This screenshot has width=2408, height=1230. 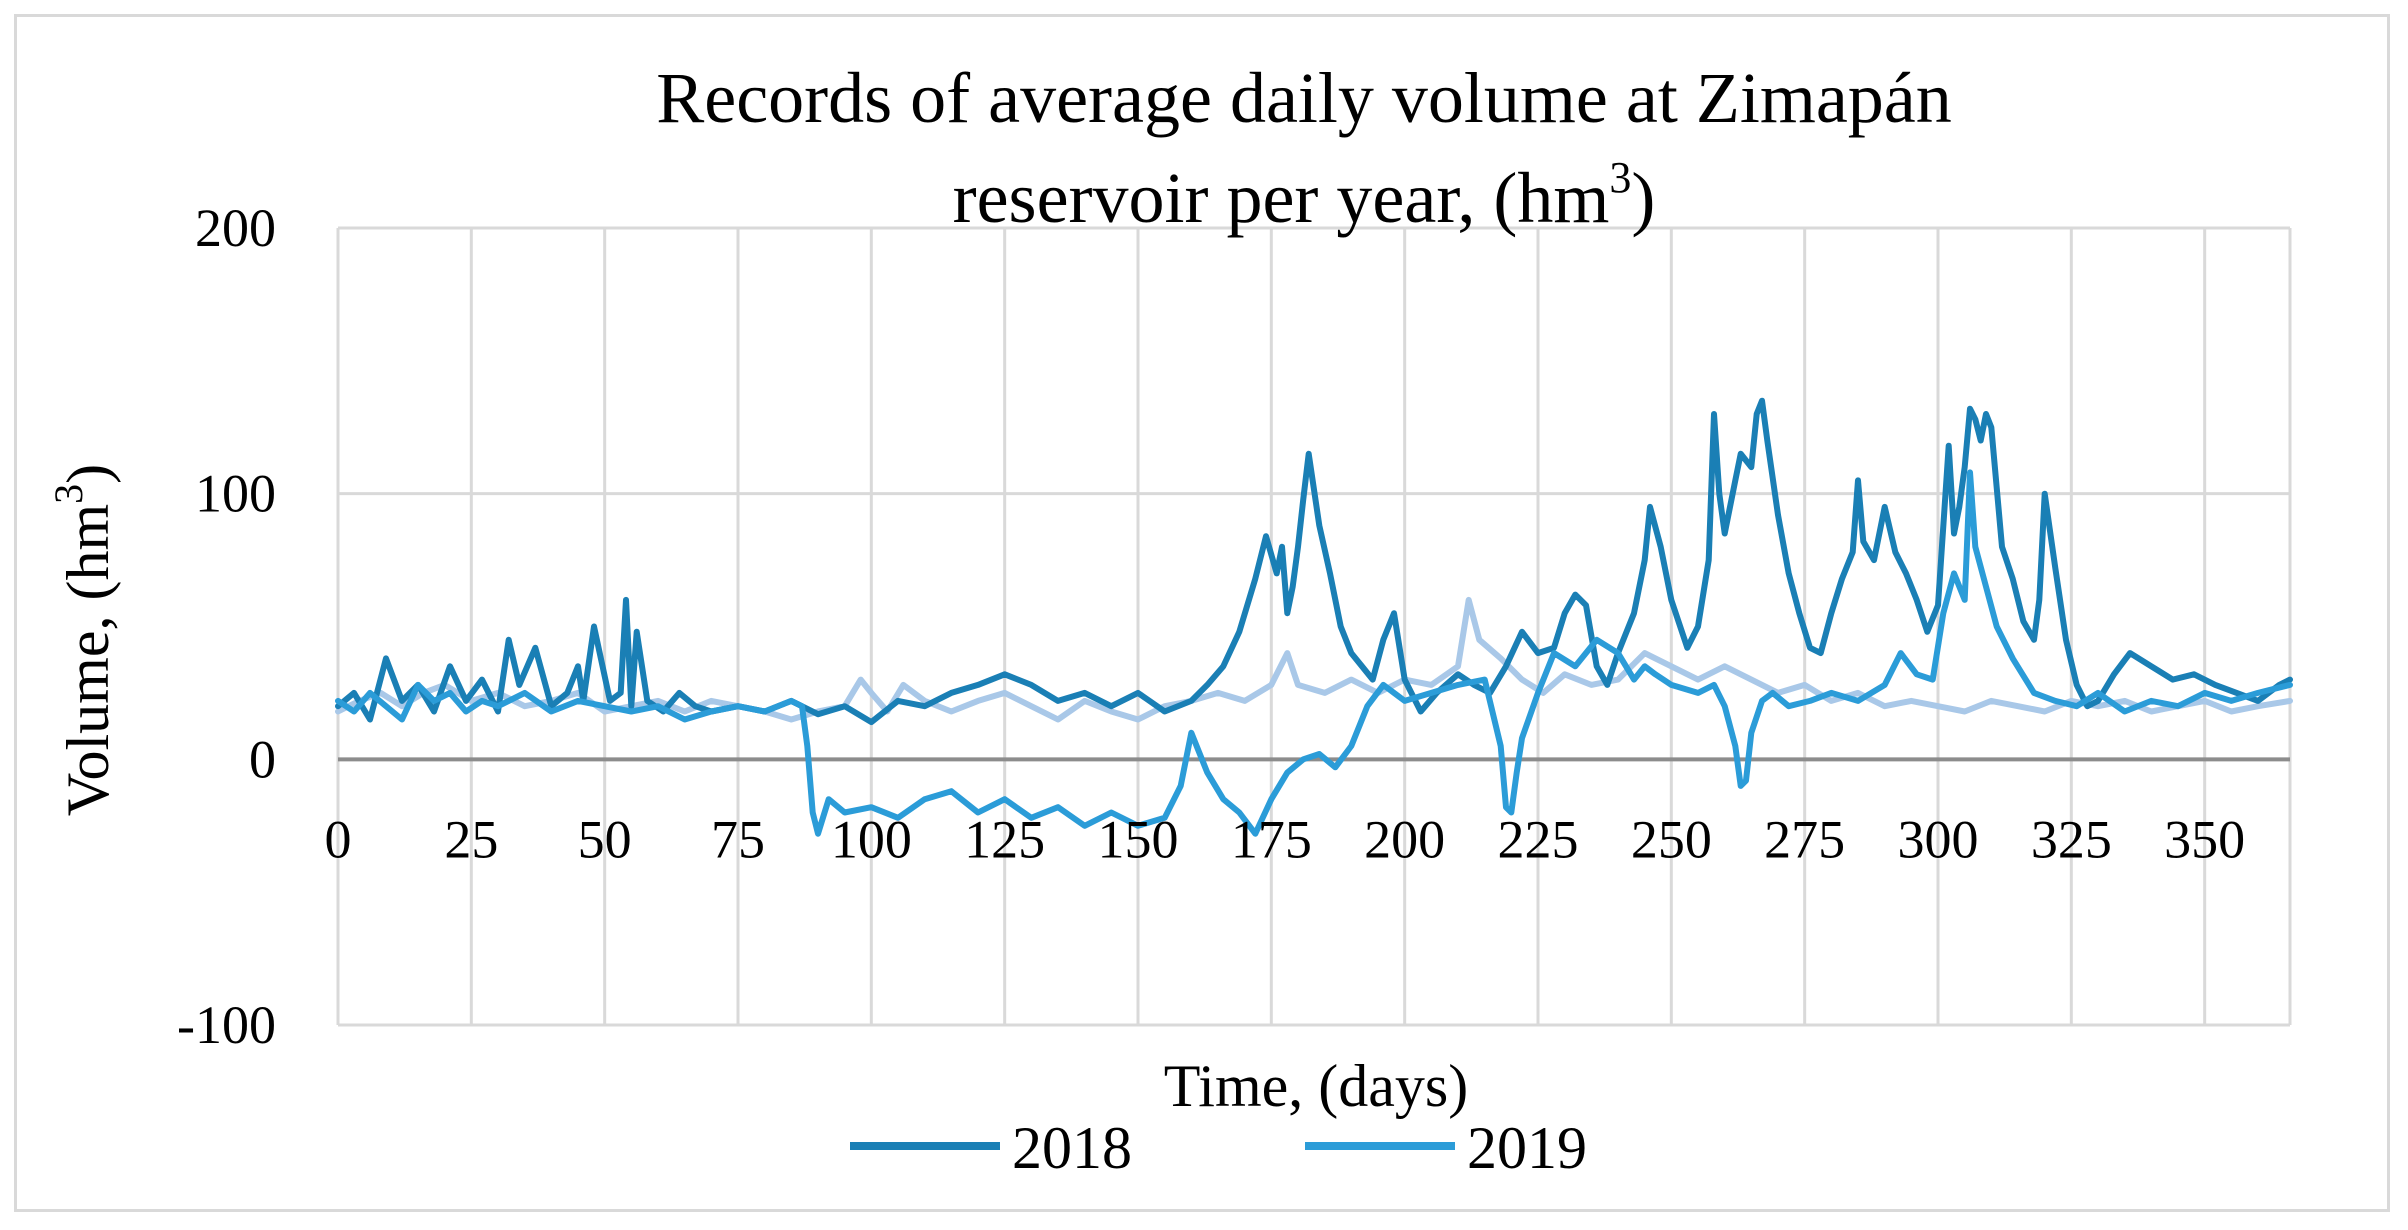 I want to click on x-axis-ticks: 0 25 50 75 100 125 150 175 200 225 250 275 300 325 350, so click(x=1285, y=839).